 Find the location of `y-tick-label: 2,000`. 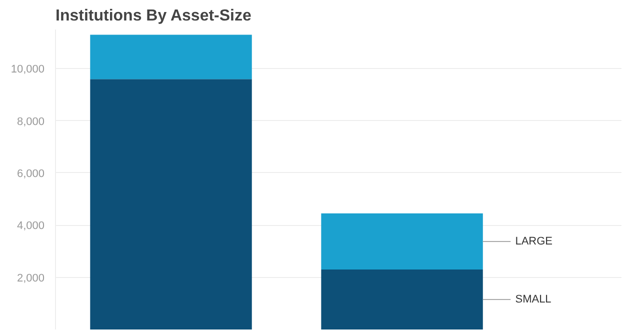

y-tick-label: 2,000 is located at coordinates (30, 278).